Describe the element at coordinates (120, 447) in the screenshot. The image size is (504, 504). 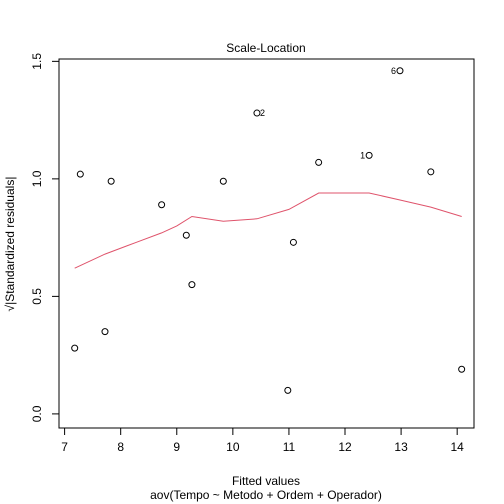
I see `x-tick-label: 8` at that location.